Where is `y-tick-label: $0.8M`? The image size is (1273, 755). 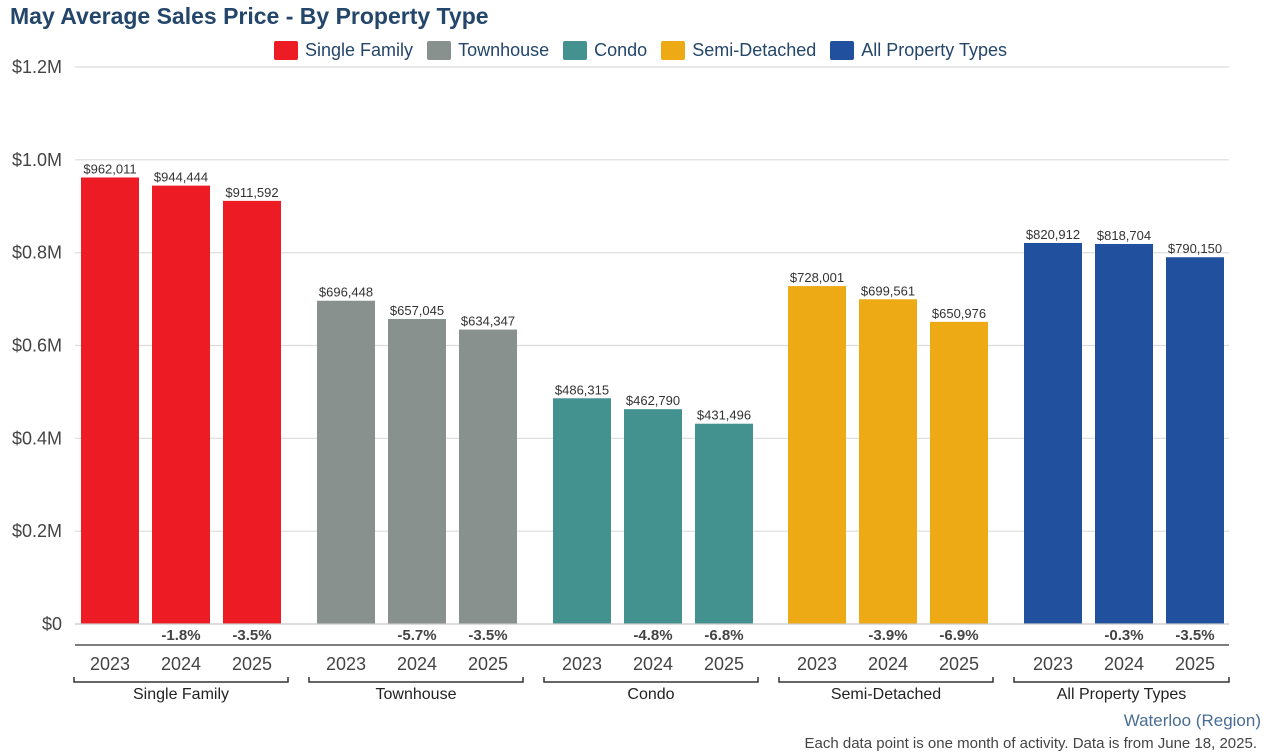
y-tick-label: $0.8M is located at coordinates (37, 253).